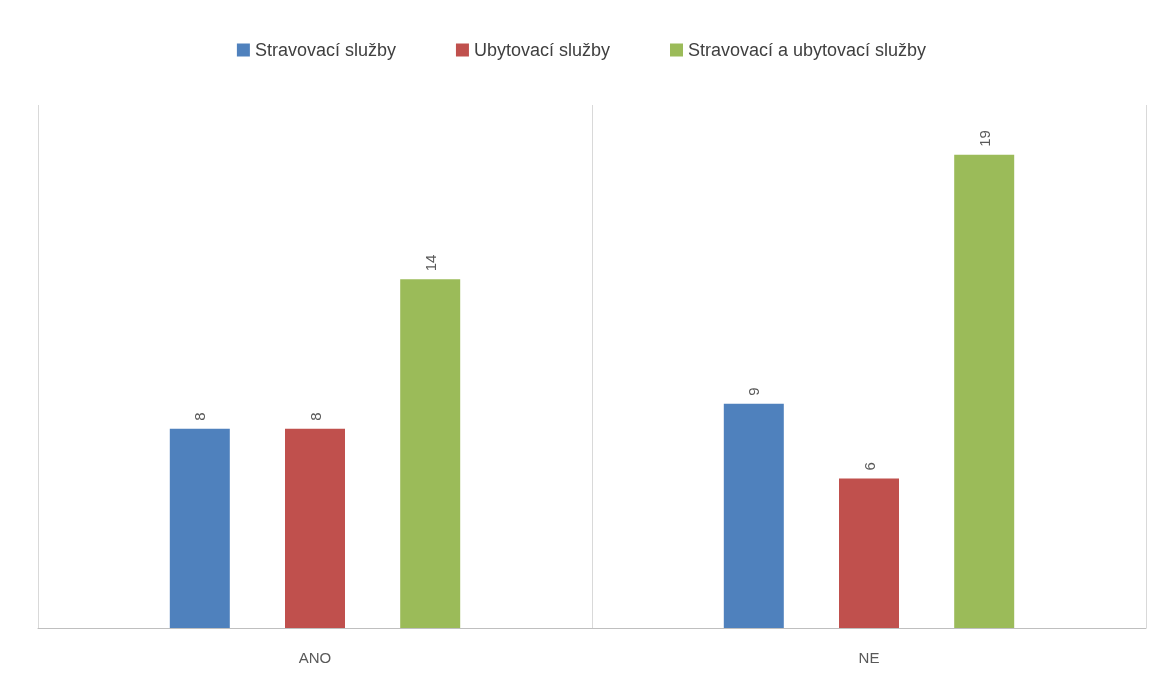 The height and width of the screenshot is (677, 1163). Describe the element at coordinates (315, 657) in the screenshot. I see `x-tick-label: ANO` at that location.